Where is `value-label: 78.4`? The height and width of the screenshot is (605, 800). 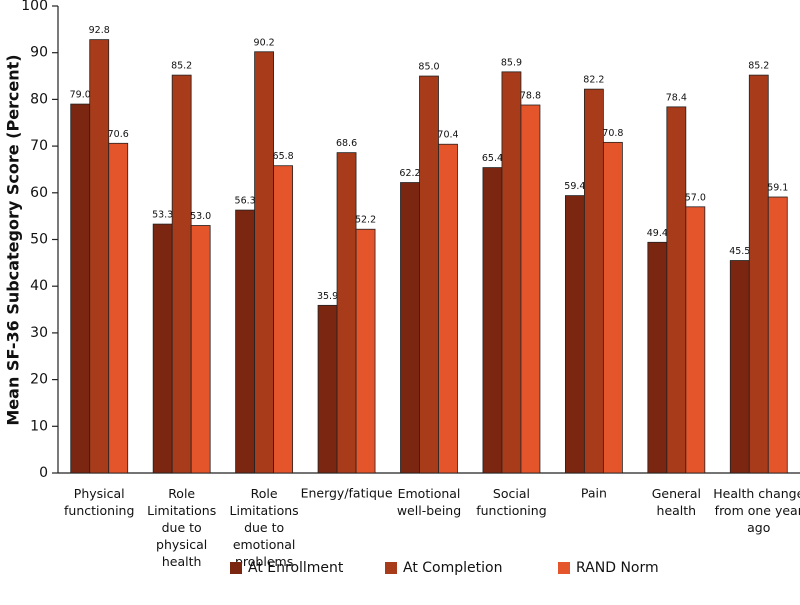 value-label: 78.4 is located at coordinates (676, 97).